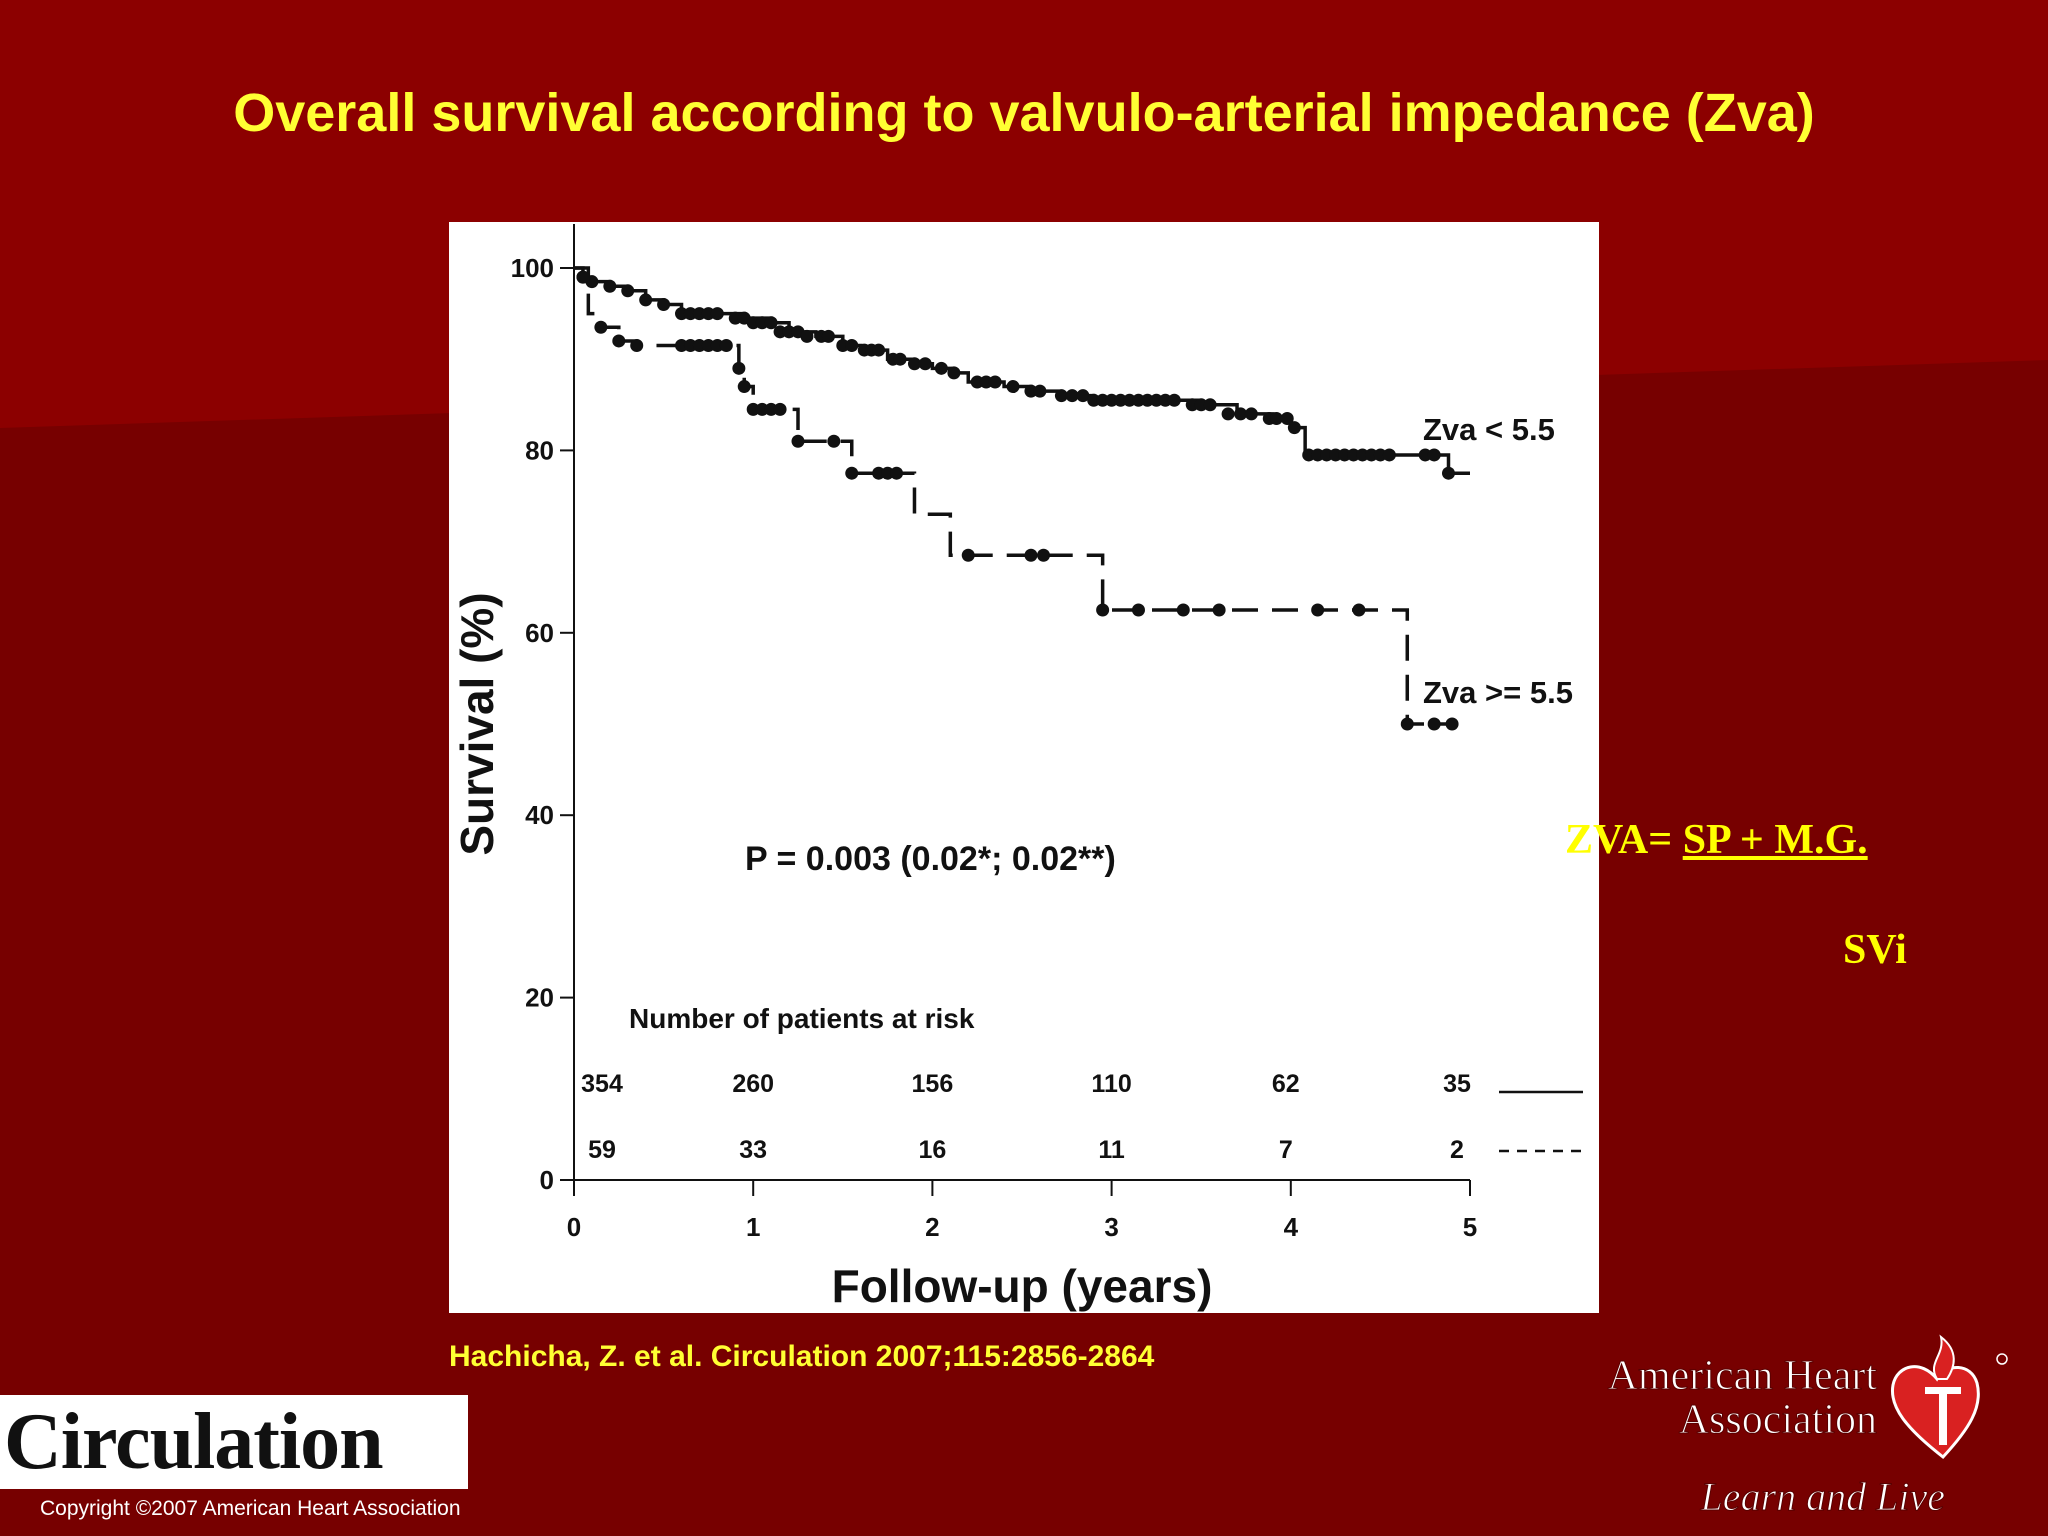 This screenshot has width=2048, height=1536. What do you see at coordinates (1822, 1496) in the screenshot?
I see `aha-tagline: Learn and Live` at bounding box center [1822, 1496].